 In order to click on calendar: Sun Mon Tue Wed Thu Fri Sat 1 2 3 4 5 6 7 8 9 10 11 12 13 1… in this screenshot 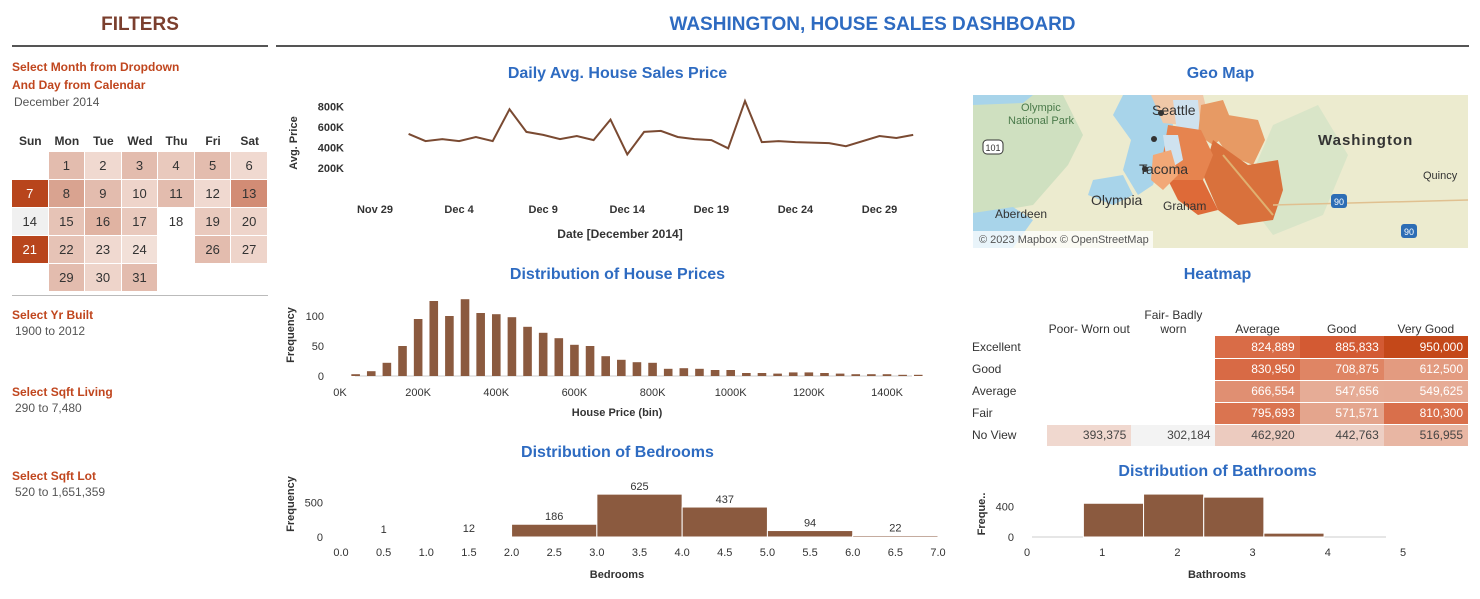, I will do `click(140, 213)`.